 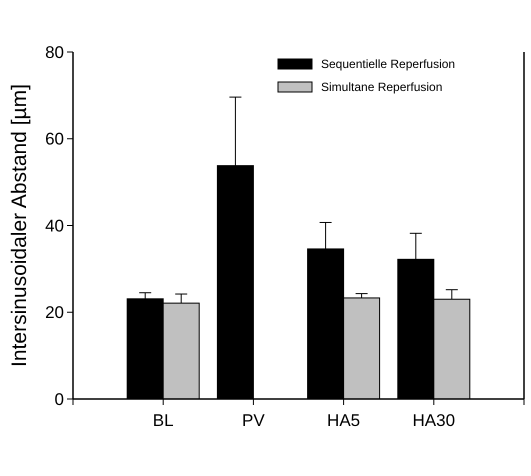 What do you see at coordinates (343, 420) in the screenshot?
I see `x-tick-label: HA5` at bounding box center [343, 420].